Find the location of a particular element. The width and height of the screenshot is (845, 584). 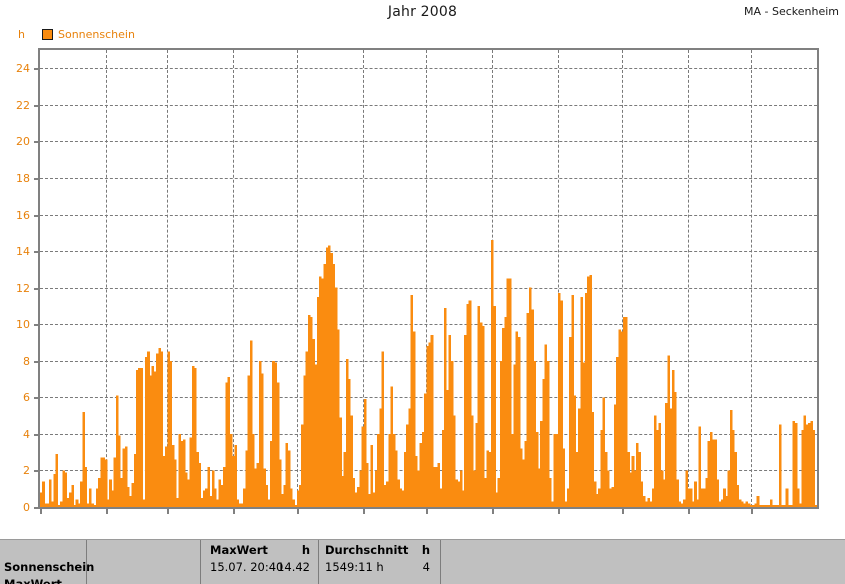

x-tick-mark-Okt is located at coordinates (622, 511).